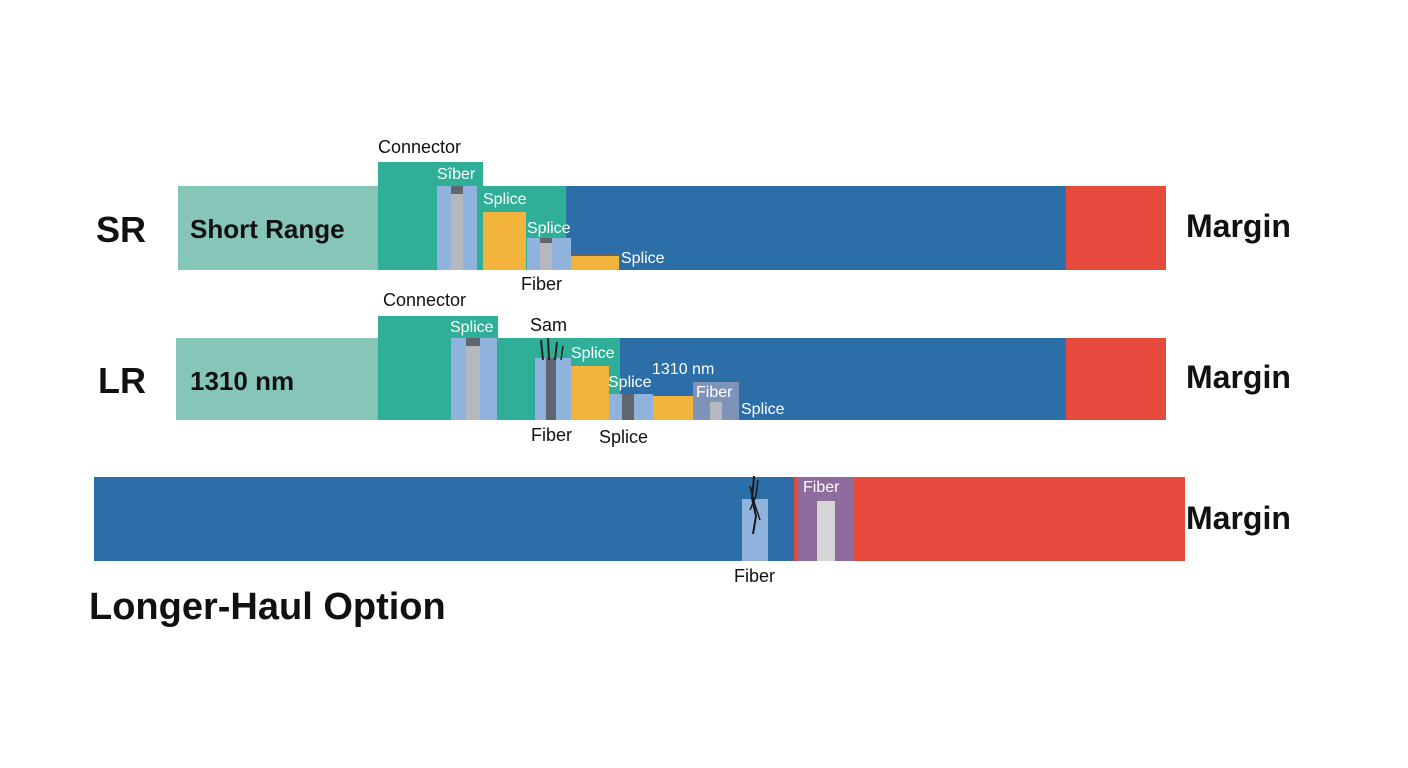  What do you see at coordinates (673, 408) in the screenshot?
I see `lr-nm-block` at bounding box center [673, 408].